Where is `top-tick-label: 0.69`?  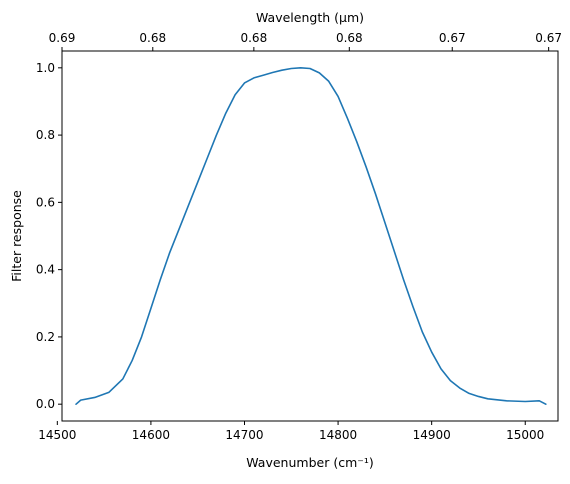 top-tick-label: 0.69 is located at coordinates (62, 38).